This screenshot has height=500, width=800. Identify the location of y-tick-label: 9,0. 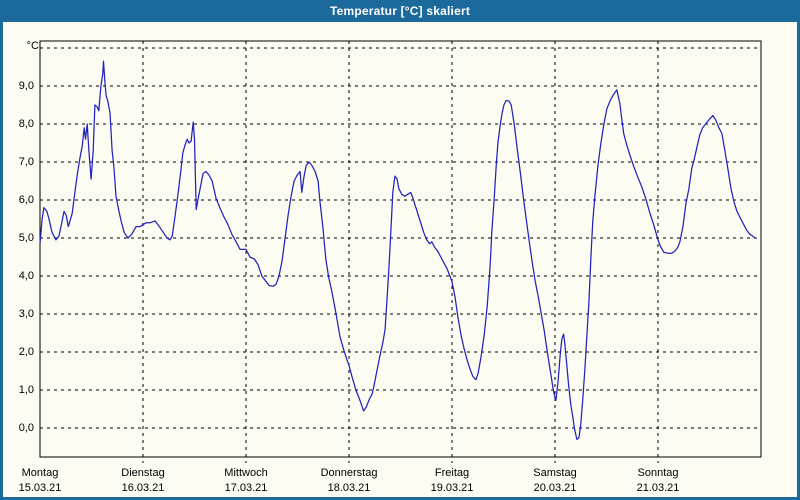
(26, 86).